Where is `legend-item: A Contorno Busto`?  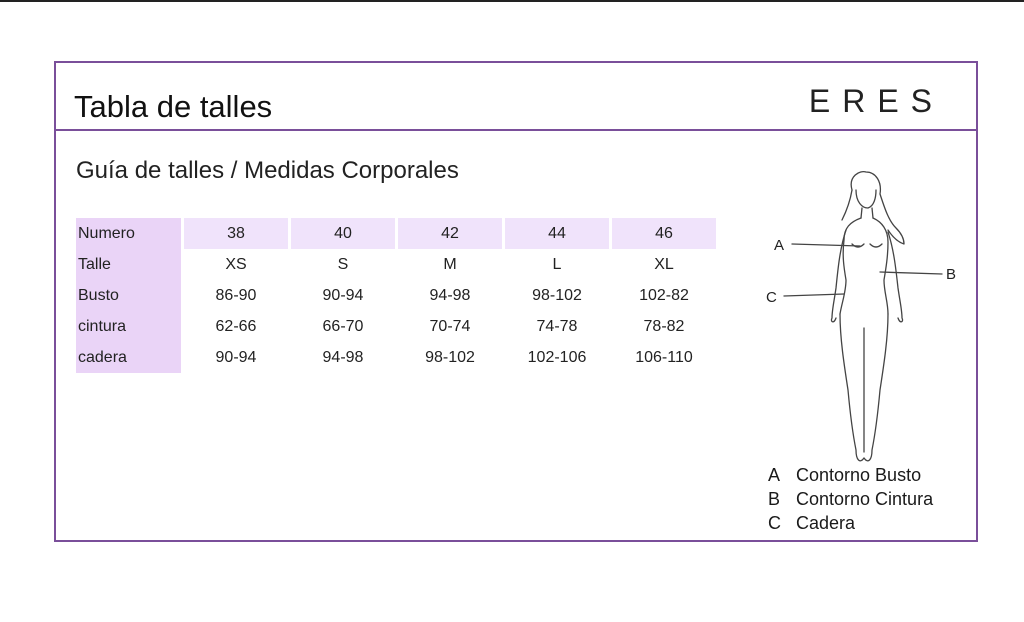
legend-item: A Contorno Busto is located at coordinates (850, 475).